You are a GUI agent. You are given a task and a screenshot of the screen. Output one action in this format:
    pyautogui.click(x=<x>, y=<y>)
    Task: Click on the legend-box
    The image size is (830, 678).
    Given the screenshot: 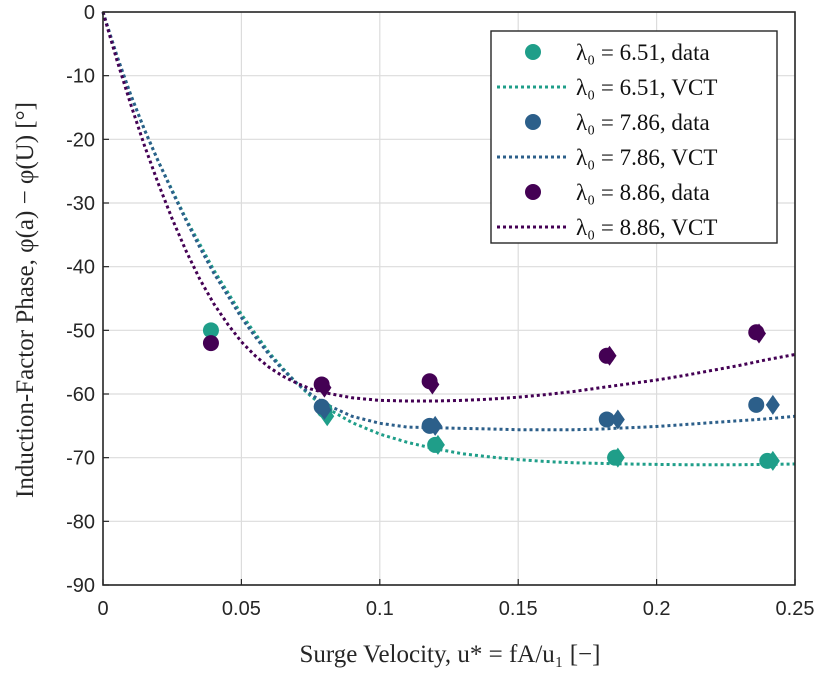 What is the action you would take?
    pyautogui.click(x=634, y=137)
    